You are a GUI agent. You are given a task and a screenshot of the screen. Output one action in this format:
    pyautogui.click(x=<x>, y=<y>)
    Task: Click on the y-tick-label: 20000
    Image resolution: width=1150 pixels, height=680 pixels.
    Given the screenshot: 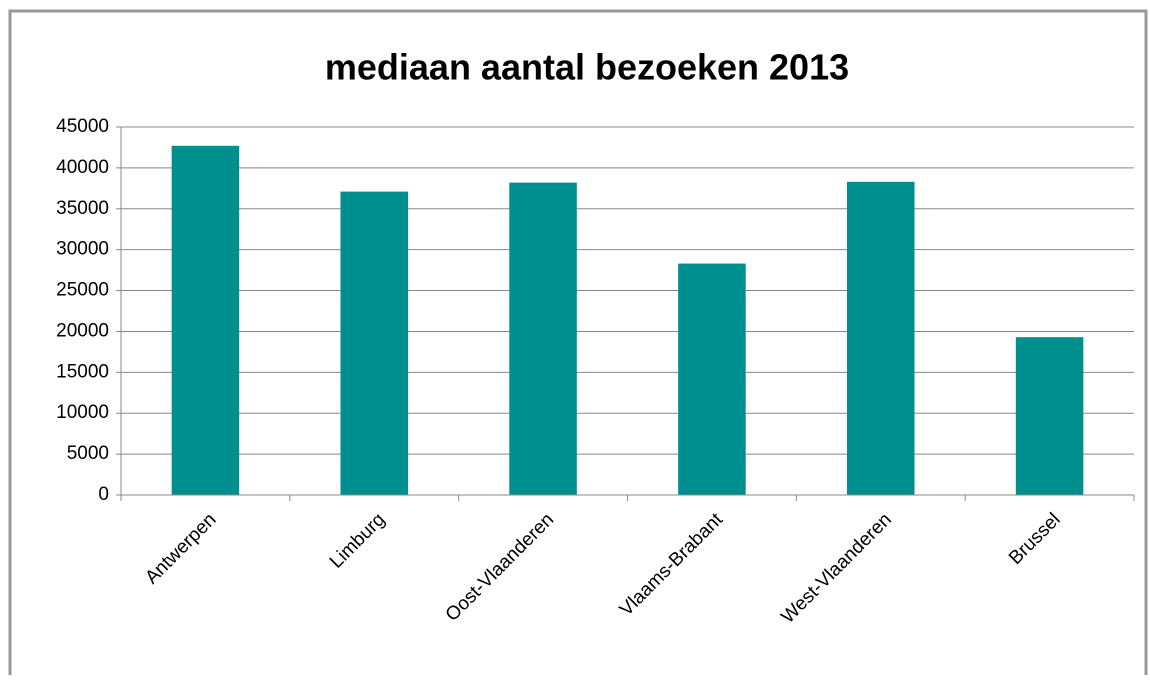 What is the action you would take?
    pyautogui.click(x=82, y=330)
    